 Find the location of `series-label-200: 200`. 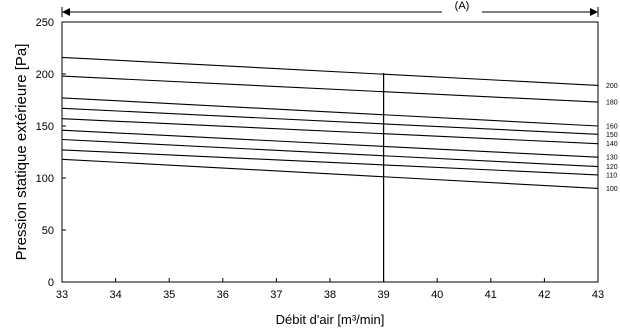

series-label-200: 200 is located at coordinates (612, 86).